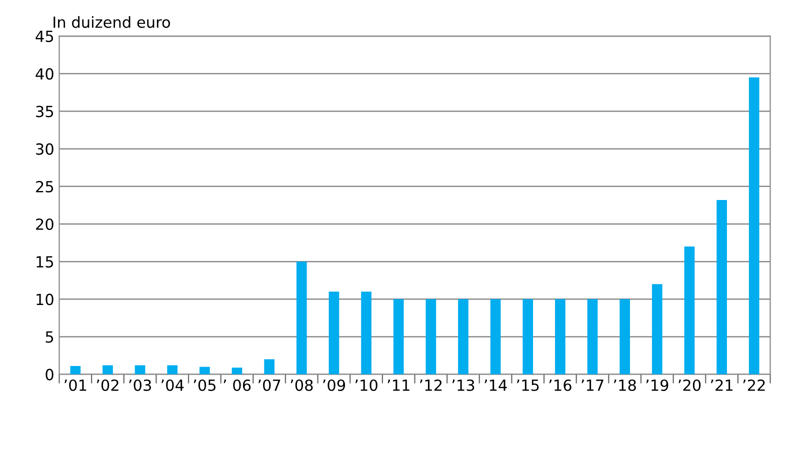 The height and width of the screenshot is (451, 790). I want to click on x-tick-label: ’22, so click(754, 385).